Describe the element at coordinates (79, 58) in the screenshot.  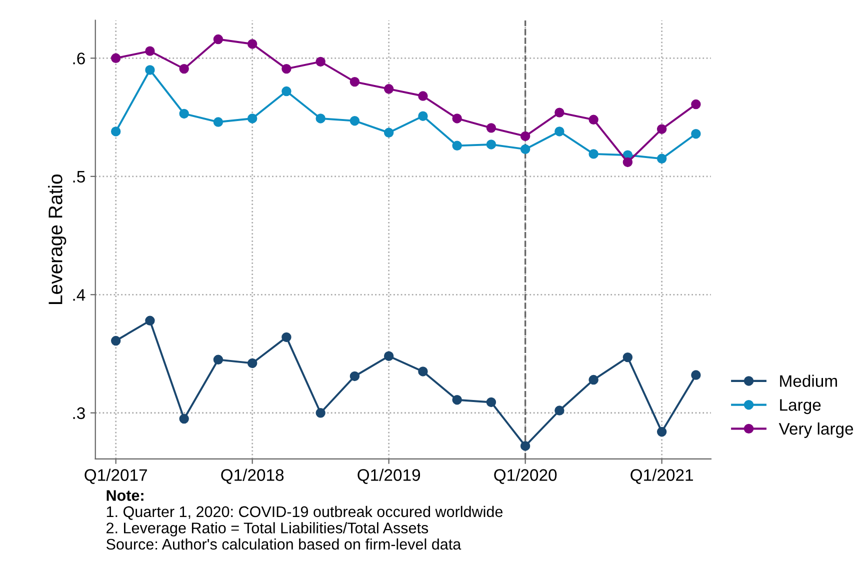
I see `y-tick-label: .6` at that location.